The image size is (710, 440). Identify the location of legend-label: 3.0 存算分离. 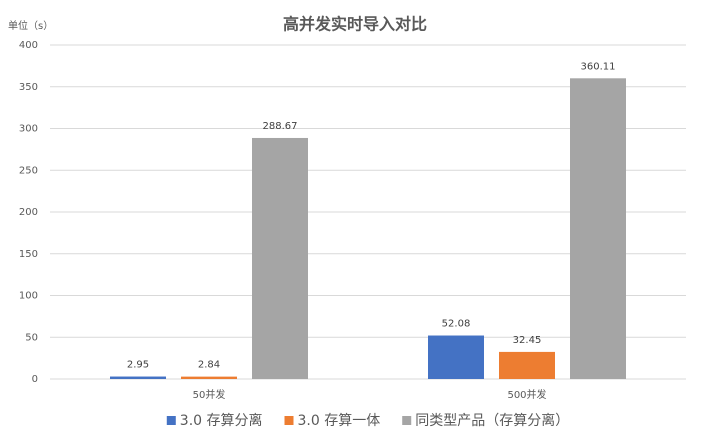
(221, 420).